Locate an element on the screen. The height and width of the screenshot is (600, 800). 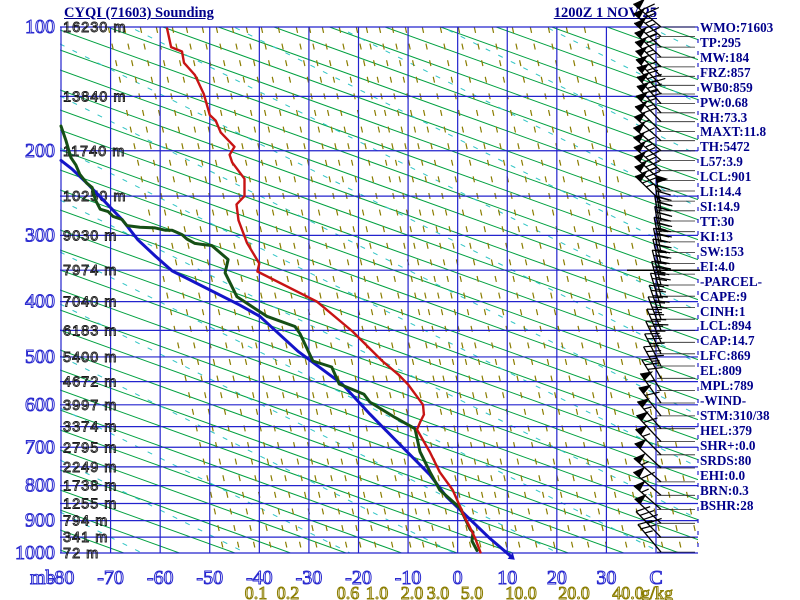
pressure-tick-label: 400 is located at coordinates (40, 302).